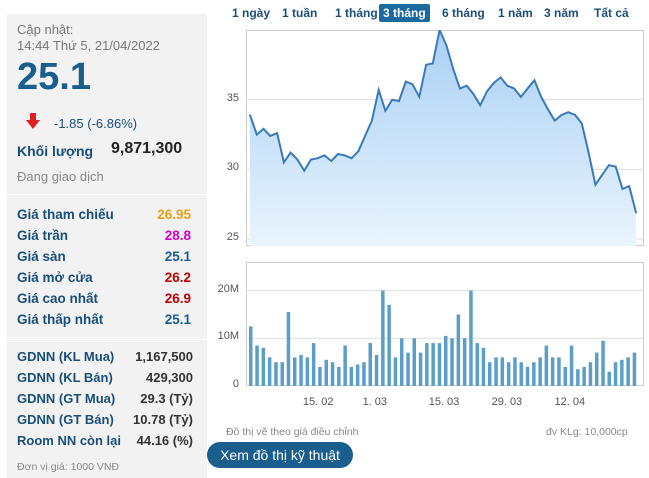 The image size is (649, 478). I want to click on tab-period: 1 tuần, so click(300, 13).